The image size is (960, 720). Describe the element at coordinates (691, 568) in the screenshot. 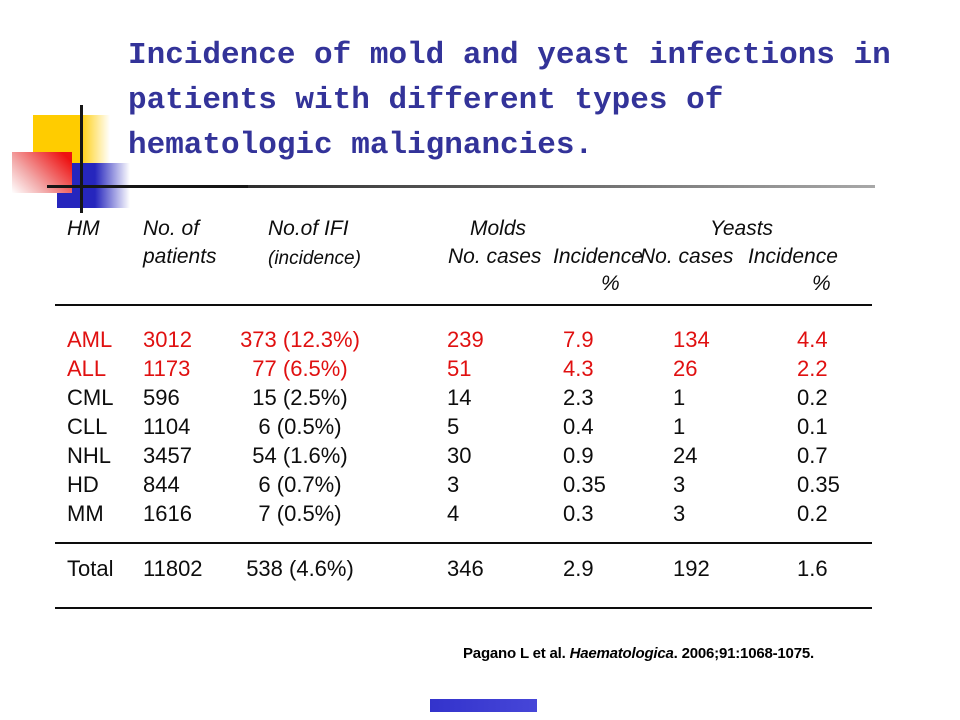

I see `cell-yeasts-cases: 192` at that location.